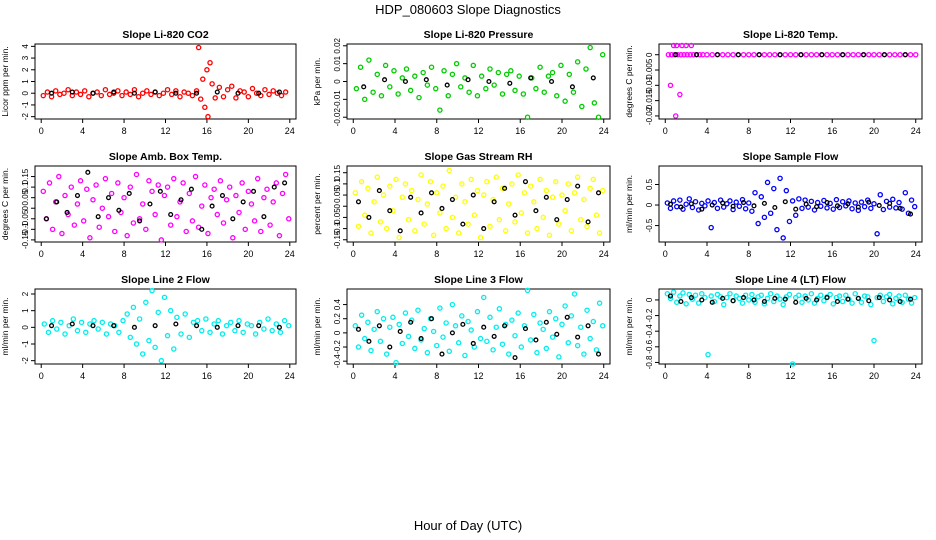 The width and height of the screenshot is (936, 540). Describe the element at coordinates (82, 376) in the screenshot. I see `x-tick-label: 4` at that location.